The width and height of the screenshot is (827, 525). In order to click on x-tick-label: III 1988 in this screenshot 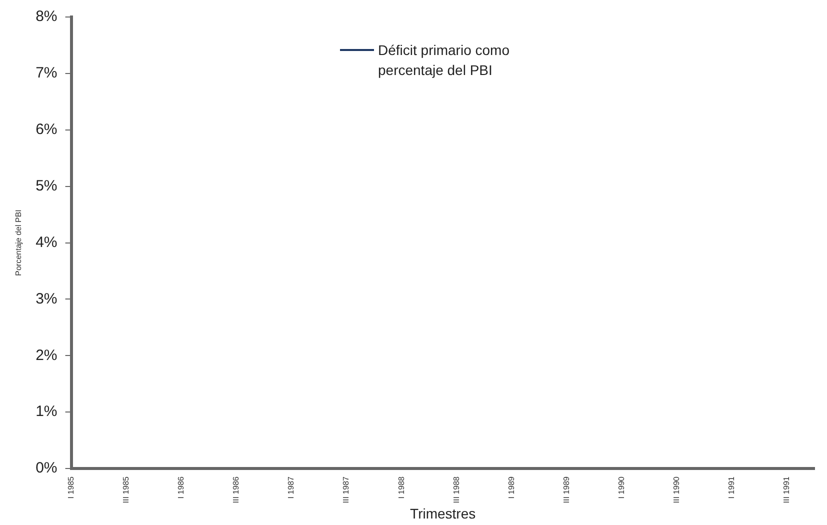, I will do `click(456, 490)`.